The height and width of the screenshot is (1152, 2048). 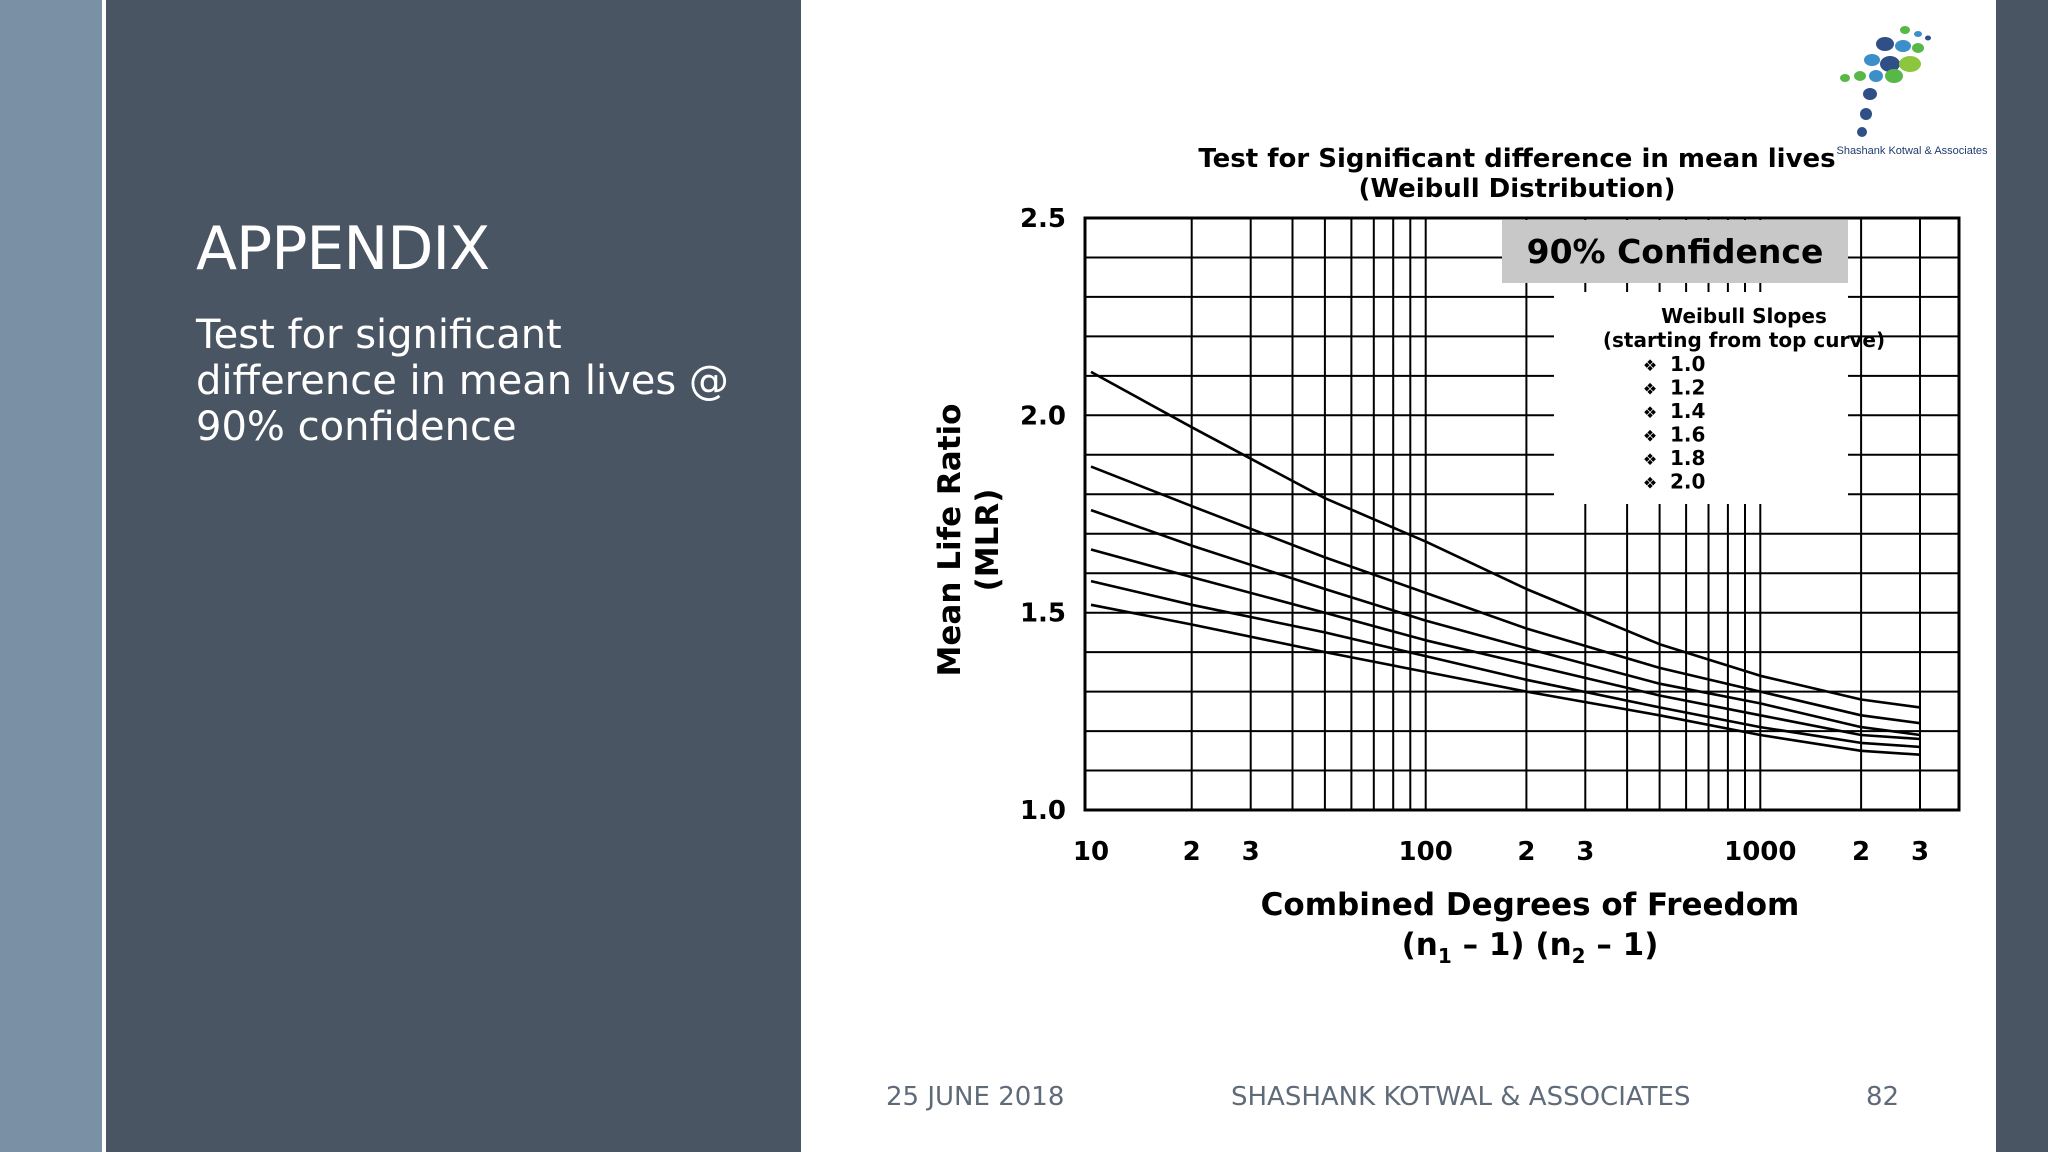 I want to click on x-label-subscript-2: 2, so click(x=1579, y=956).